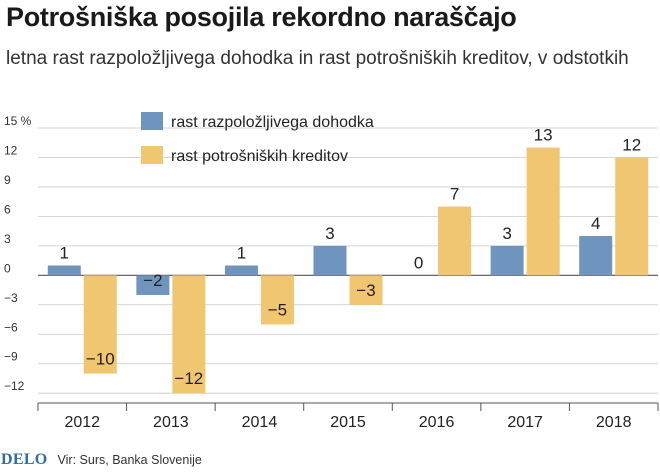 The height and width of the screenshot is (473, 660). What do you see at coordinates (11, 298) in the screenshot?
I see `y-tick-label: −3` at bounding box center [11, 298].